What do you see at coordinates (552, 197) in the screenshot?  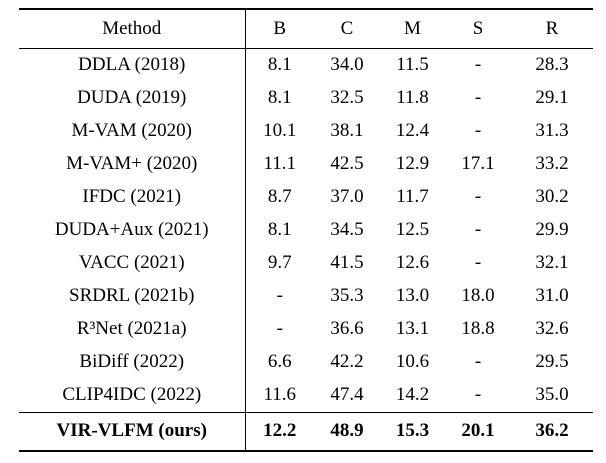 I see `value-cell: 30.2` at bounding box center [552, 197].